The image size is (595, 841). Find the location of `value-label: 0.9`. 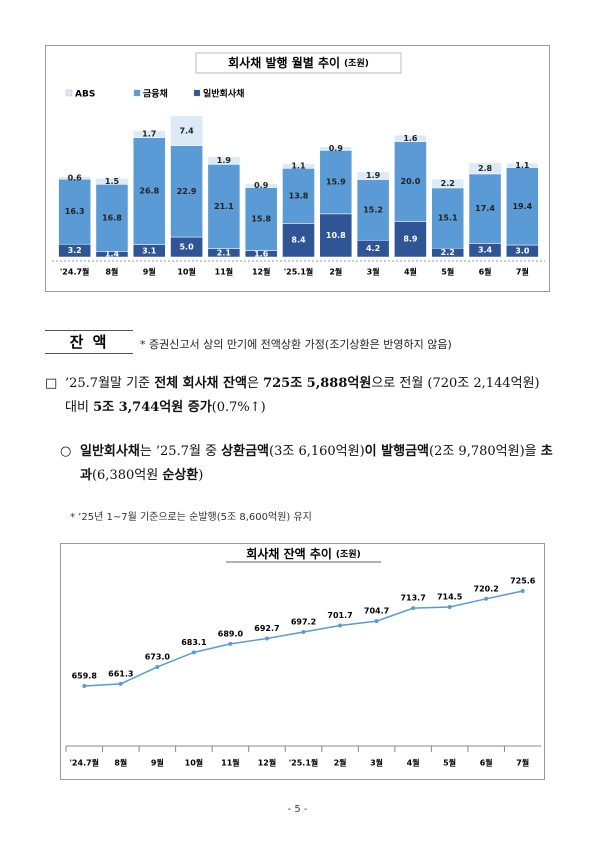

value-label: 0.9 is located at coordinates (261, 185).